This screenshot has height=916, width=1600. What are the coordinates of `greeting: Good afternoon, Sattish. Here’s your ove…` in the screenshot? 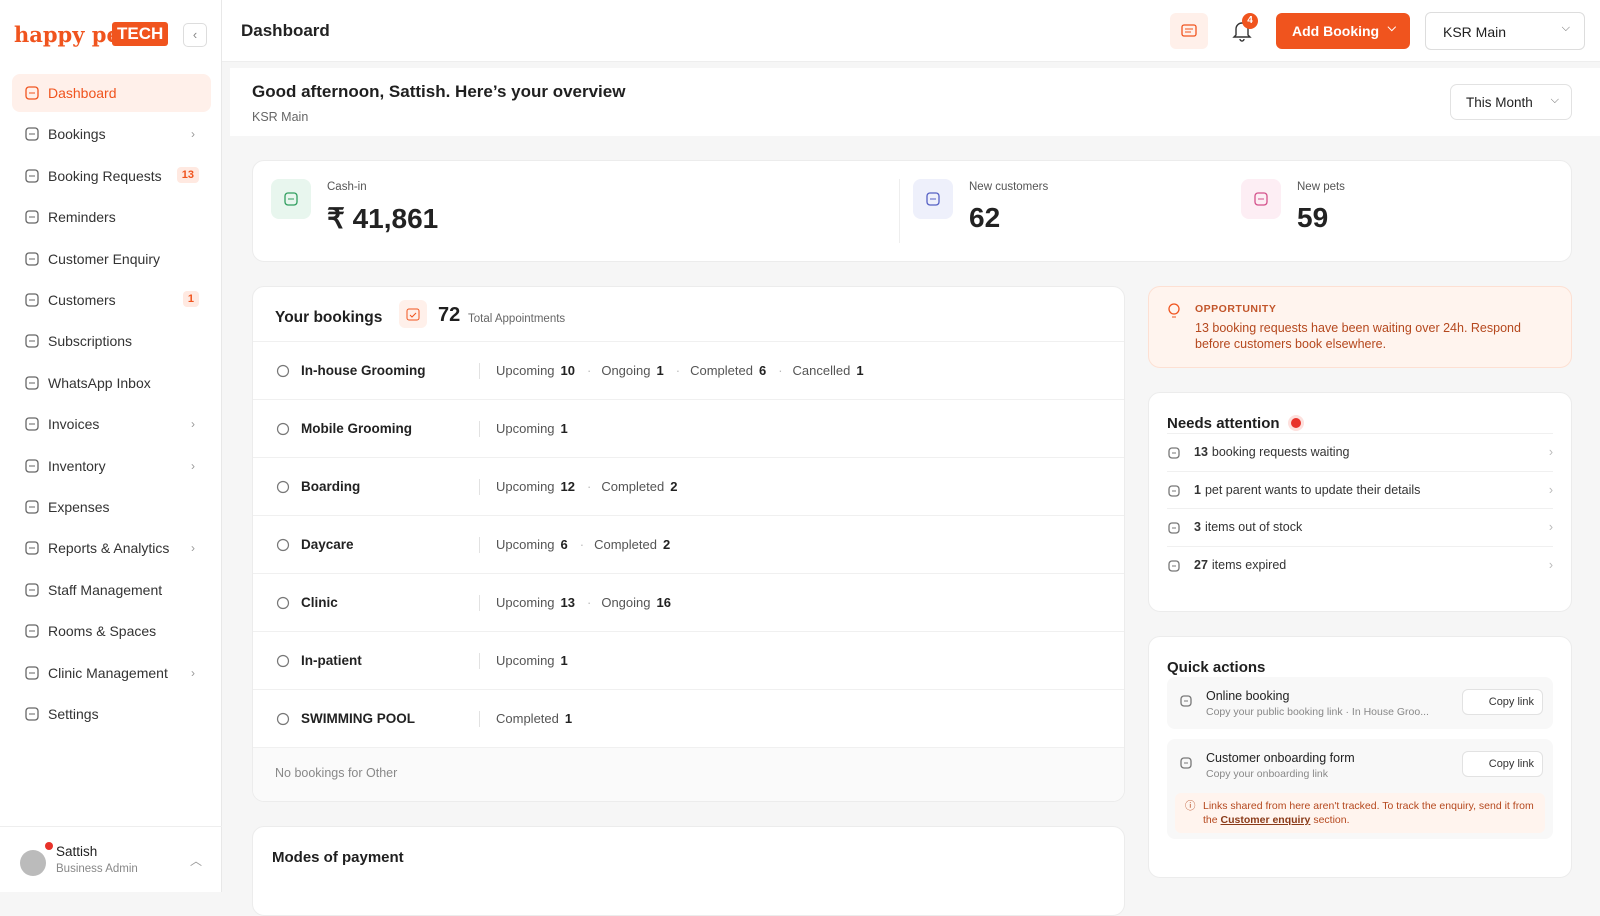 It's located at (439, 91).